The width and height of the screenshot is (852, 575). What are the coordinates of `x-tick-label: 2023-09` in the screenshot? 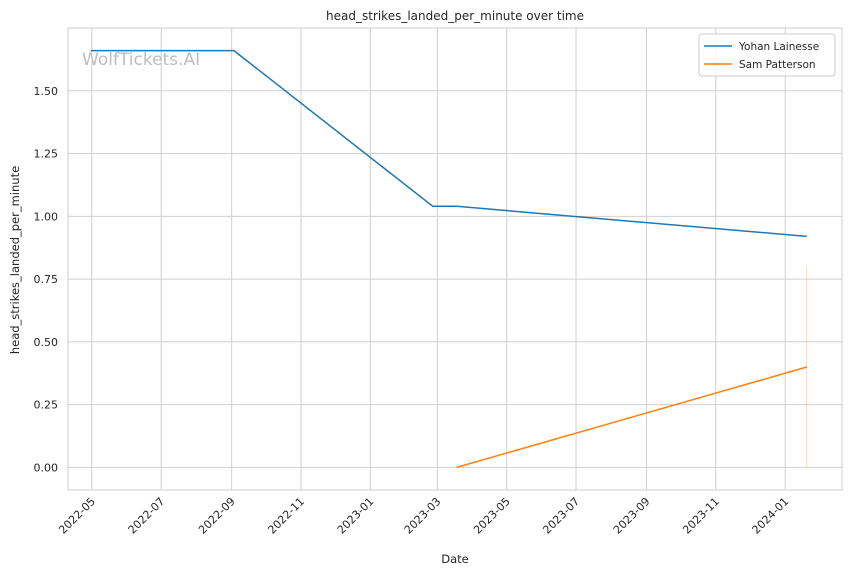 It's located at (632, 516).